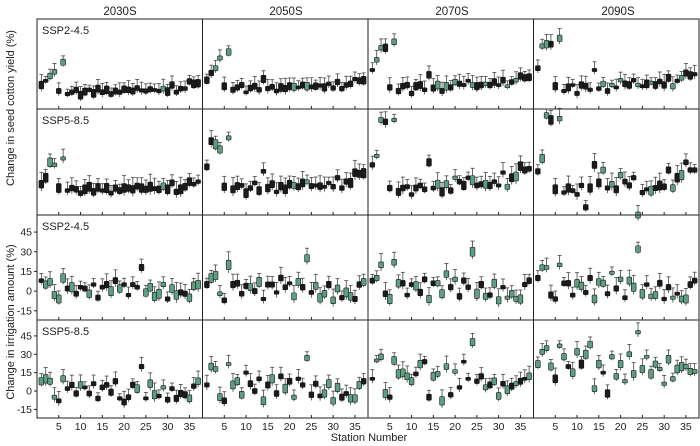 This screenshot has width=700, height=446. What do you see at coordinates (285, 64) in the screenshot?
I see `panel-r0-c1` at bounding box center [285, 64].